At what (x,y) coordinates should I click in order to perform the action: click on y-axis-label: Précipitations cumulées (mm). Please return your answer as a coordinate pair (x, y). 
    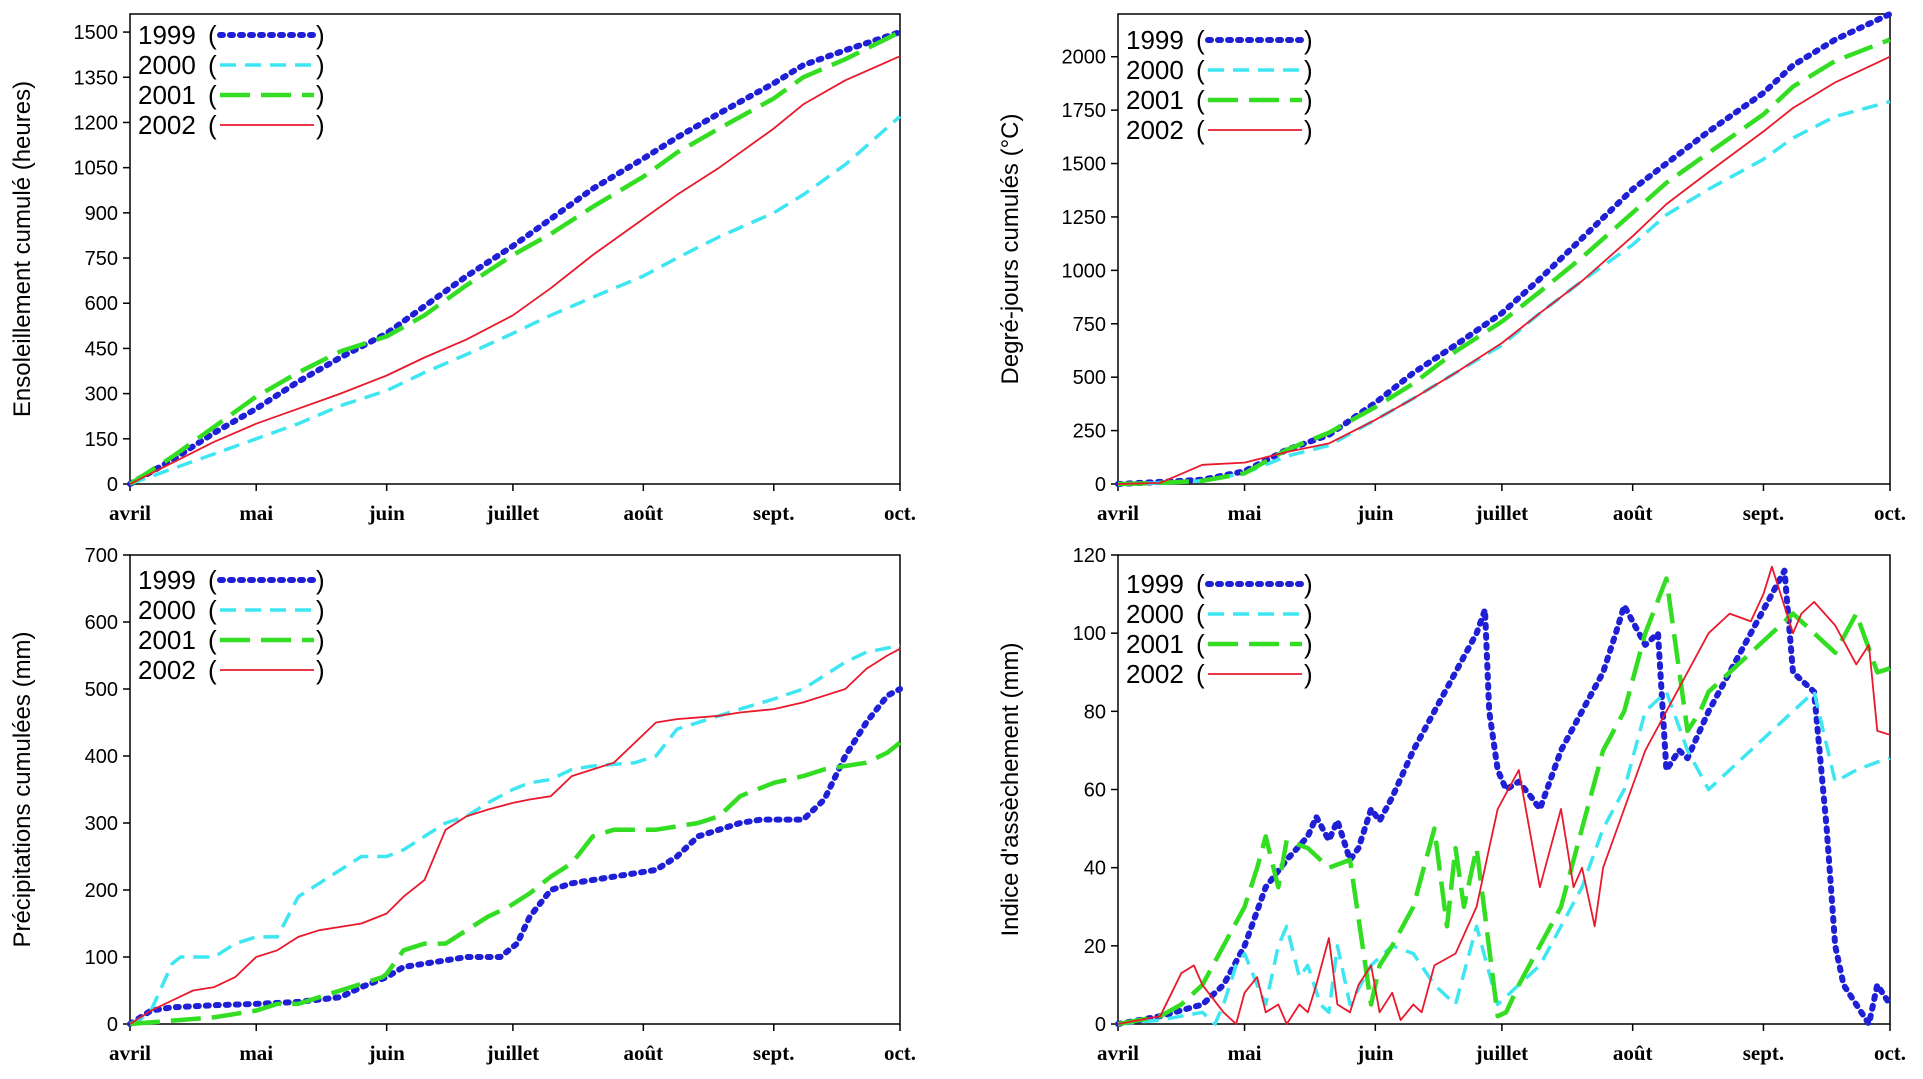
    Looking at the image, I should click on (22, 789).